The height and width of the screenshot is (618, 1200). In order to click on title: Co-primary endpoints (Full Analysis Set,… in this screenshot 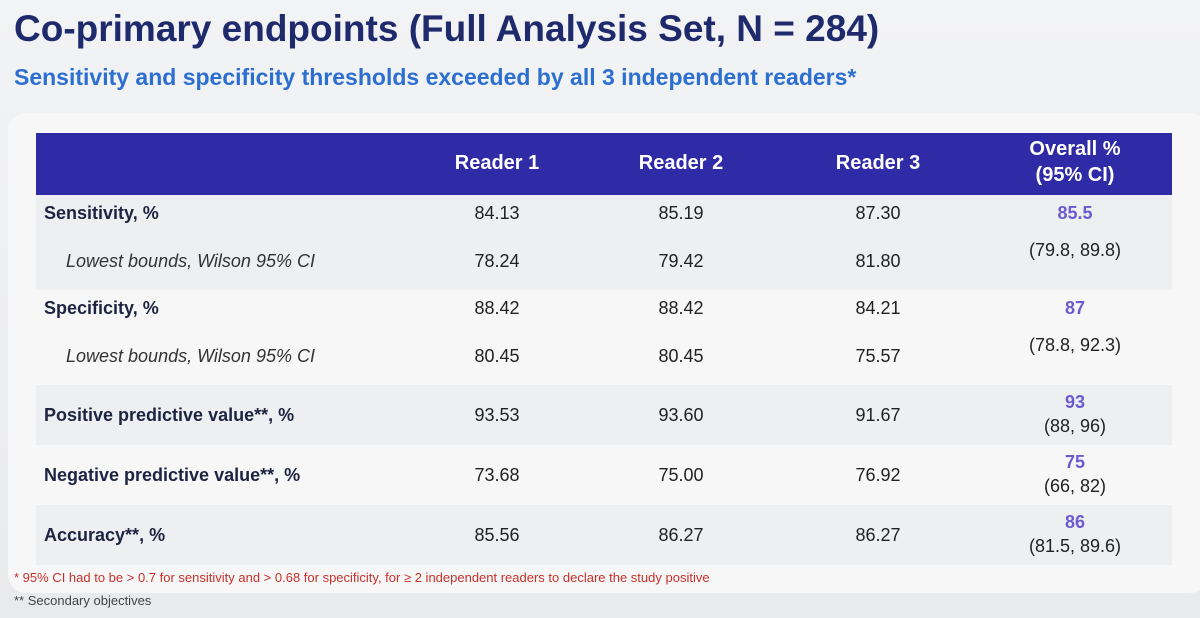, I will do `click(447, 28)`.